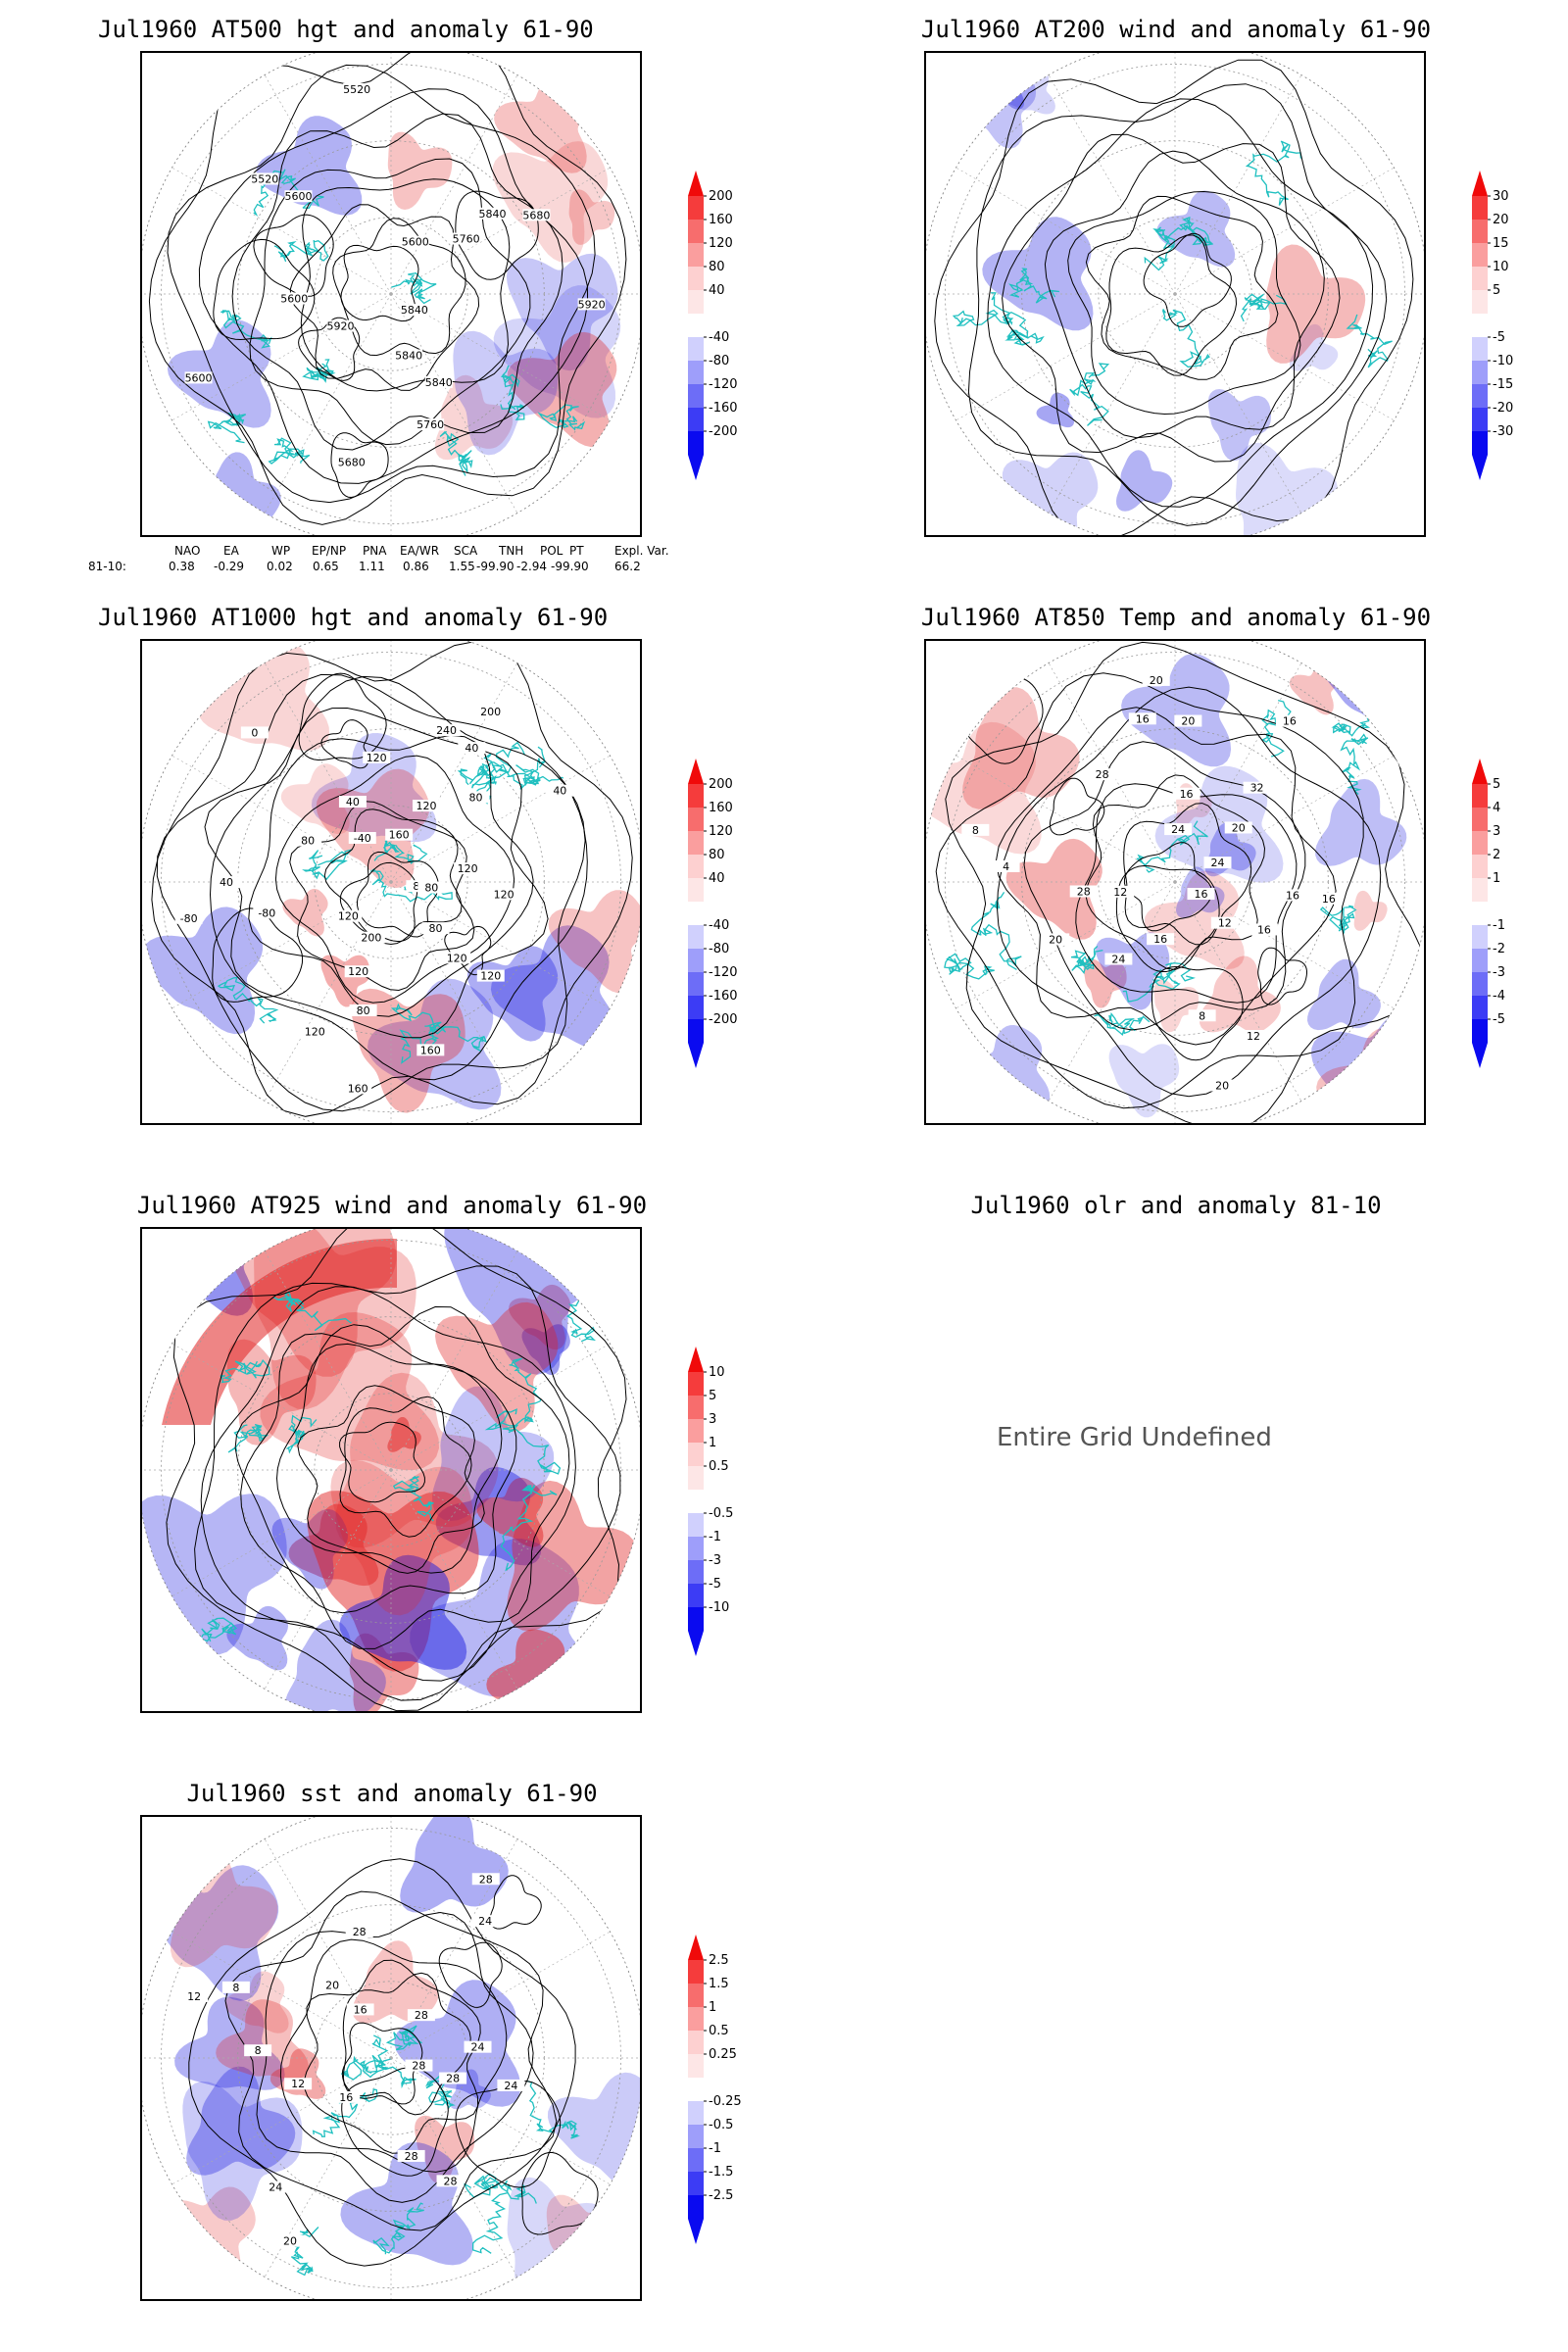 This screenshot has width=1568, height=2352. I want to click on colorbar-label: -200, so click(723, 431).